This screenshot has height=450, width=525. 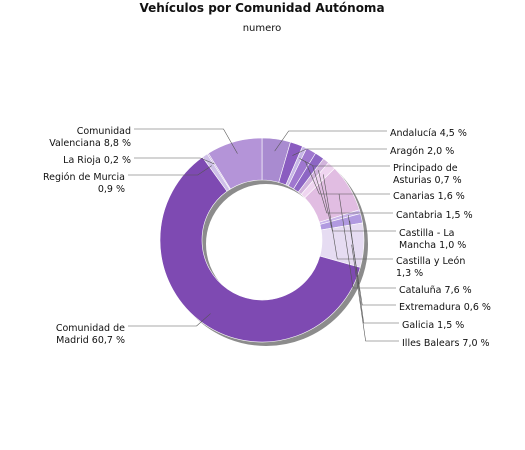 What do you see at coordinates (446, 343) in the screenshot?
I see `slice-label-illes-balears: Illes Balears 7,0 %` at bounding box center [446, 343].